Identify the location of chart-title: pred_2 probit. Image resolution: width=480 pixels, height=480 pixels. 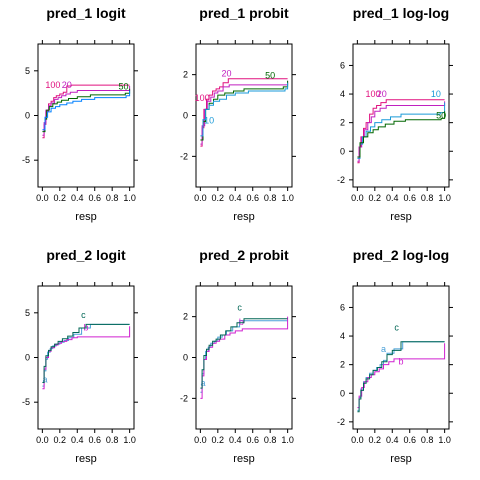
(244, 255).